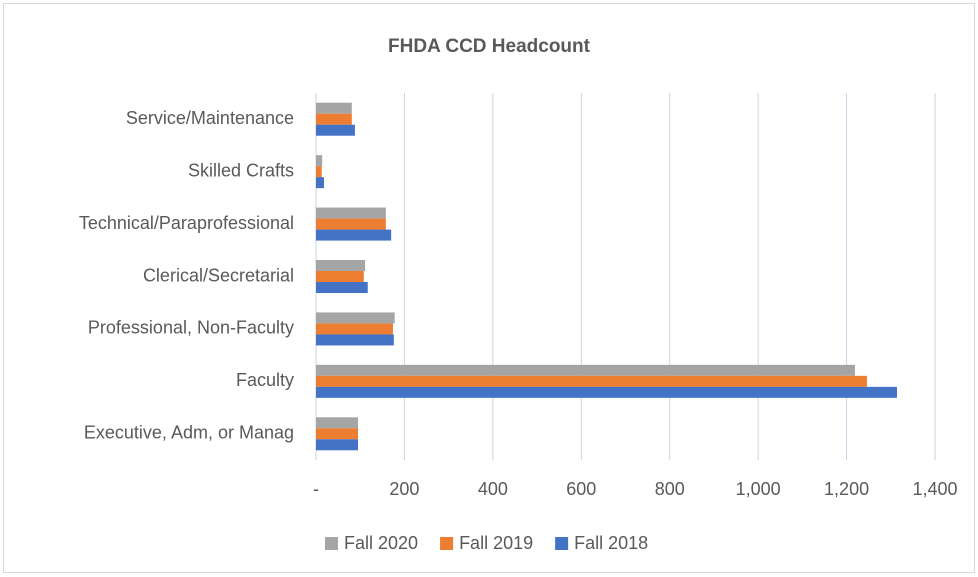 This screenshot has width=978, height=577. I want to click on y-tick-label: Faculty, so click(265, 380).